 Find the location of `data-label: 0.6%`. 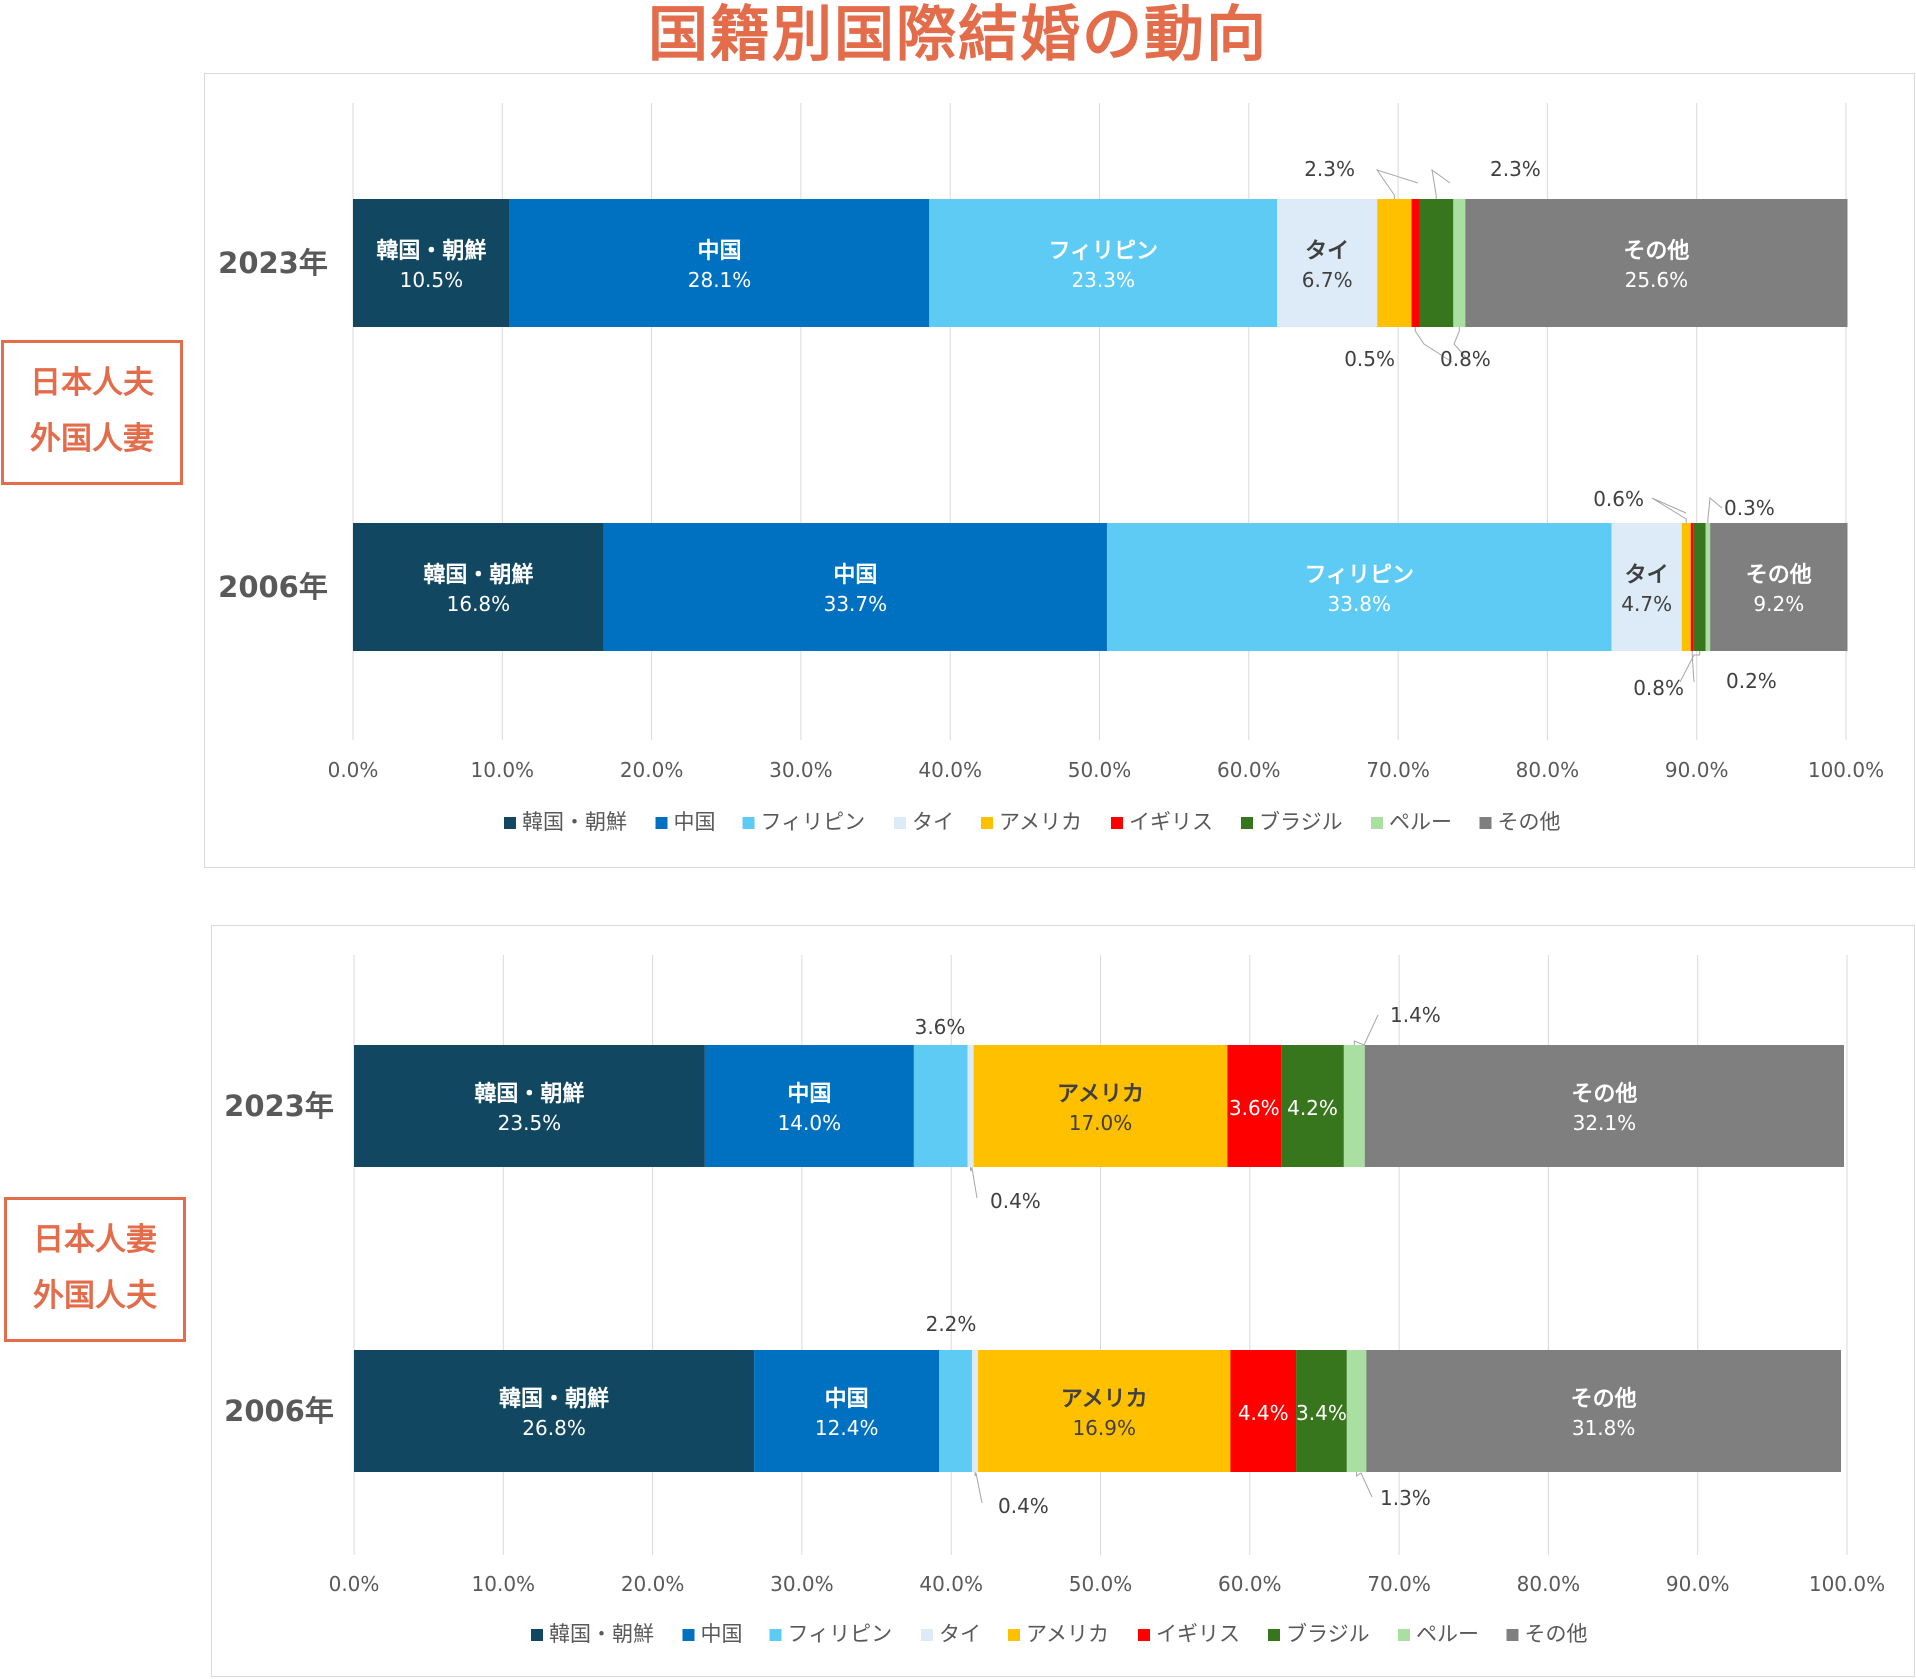

data-label: 0.6% is located at coordinates (1618, 499).